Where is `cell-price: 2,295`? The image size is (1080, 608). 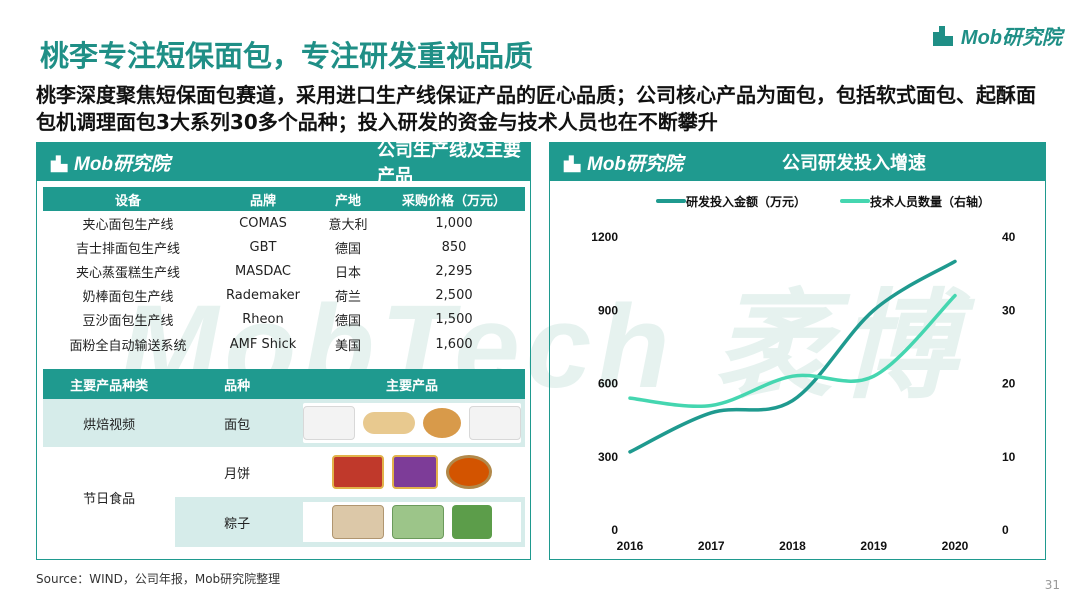 cell-price: 2,295 is located at coordinates (454, 271).